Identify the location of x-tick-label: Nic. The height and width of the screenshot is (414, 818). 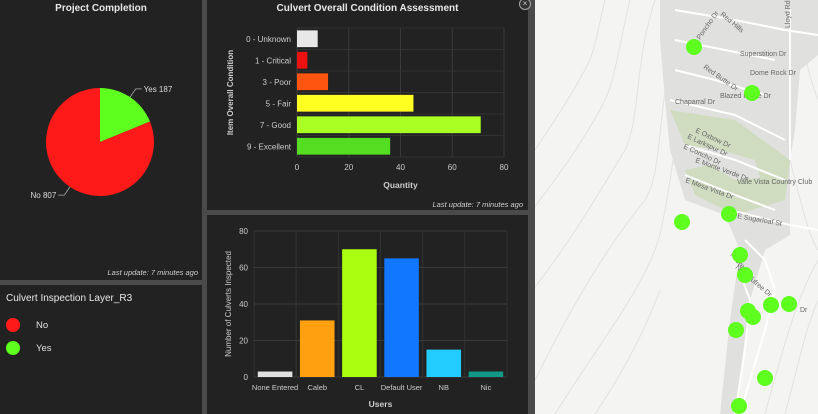
(485, 387).